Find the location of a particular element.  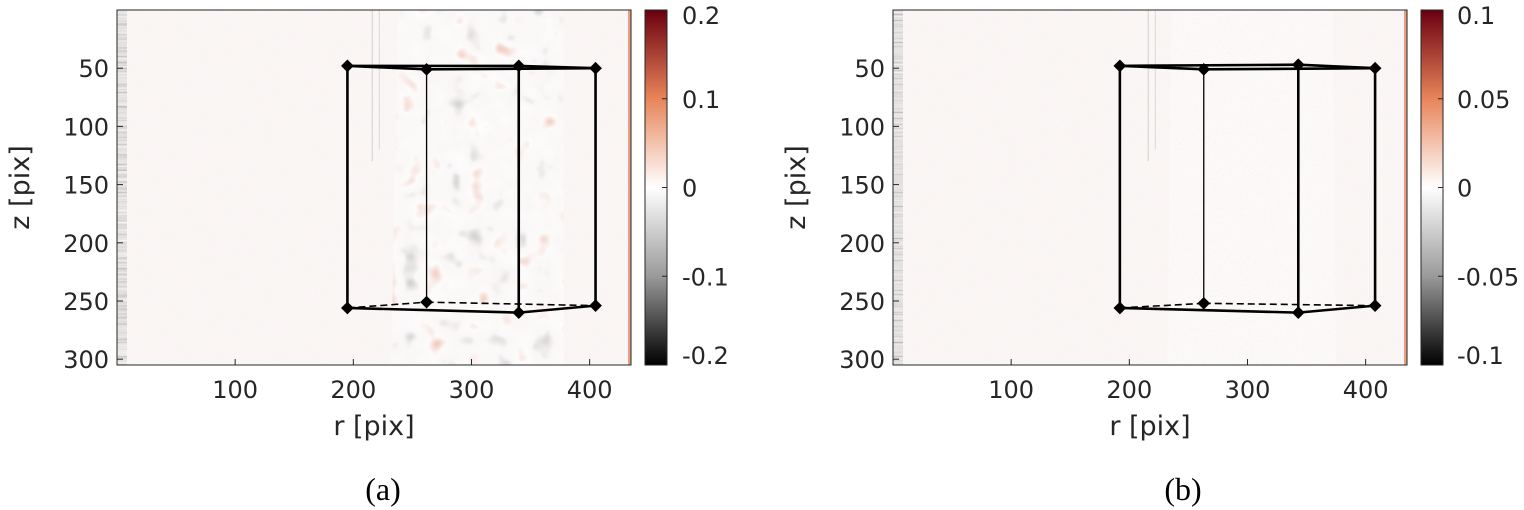

colorbar-tick-label: -0.05 is located at coordinates (1488, 277).